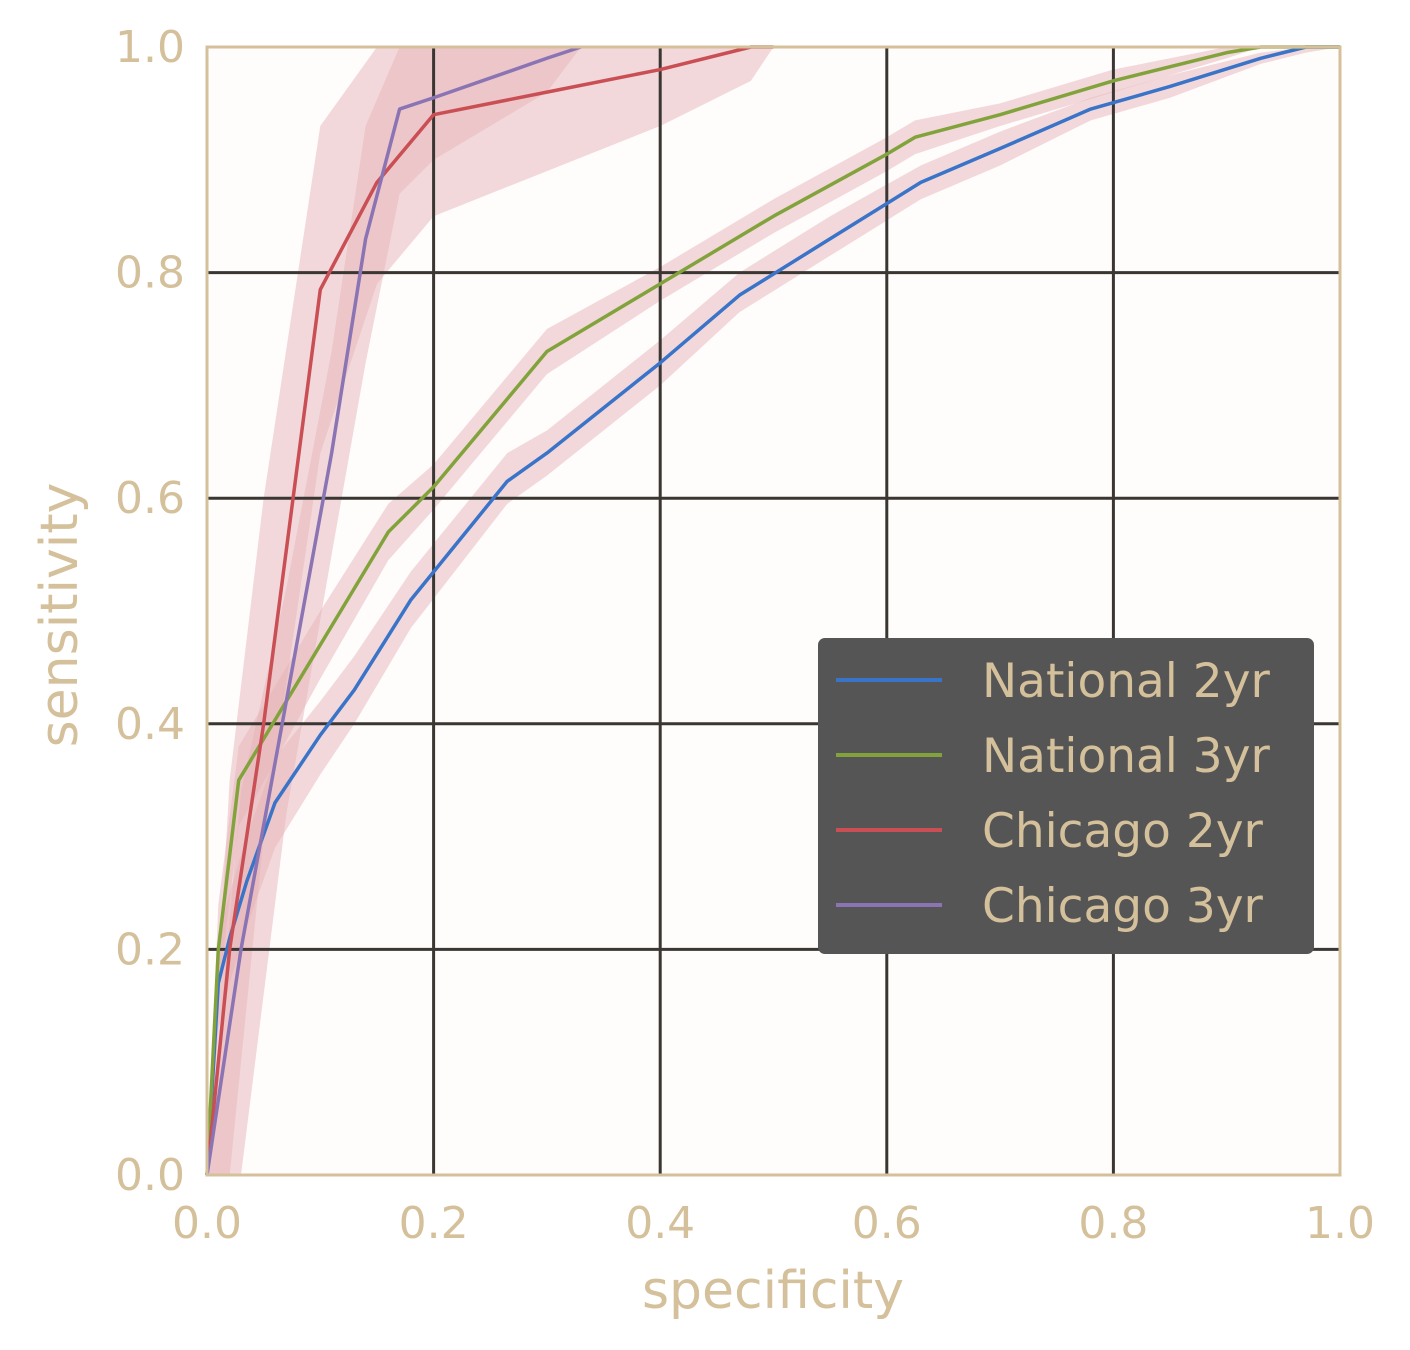 The height and width of the screenshot is (1350, 1410). Describe the element at coordinates (1123, 906) in the screenshot. I see `legend-label: Chicago 3yr` at that location.